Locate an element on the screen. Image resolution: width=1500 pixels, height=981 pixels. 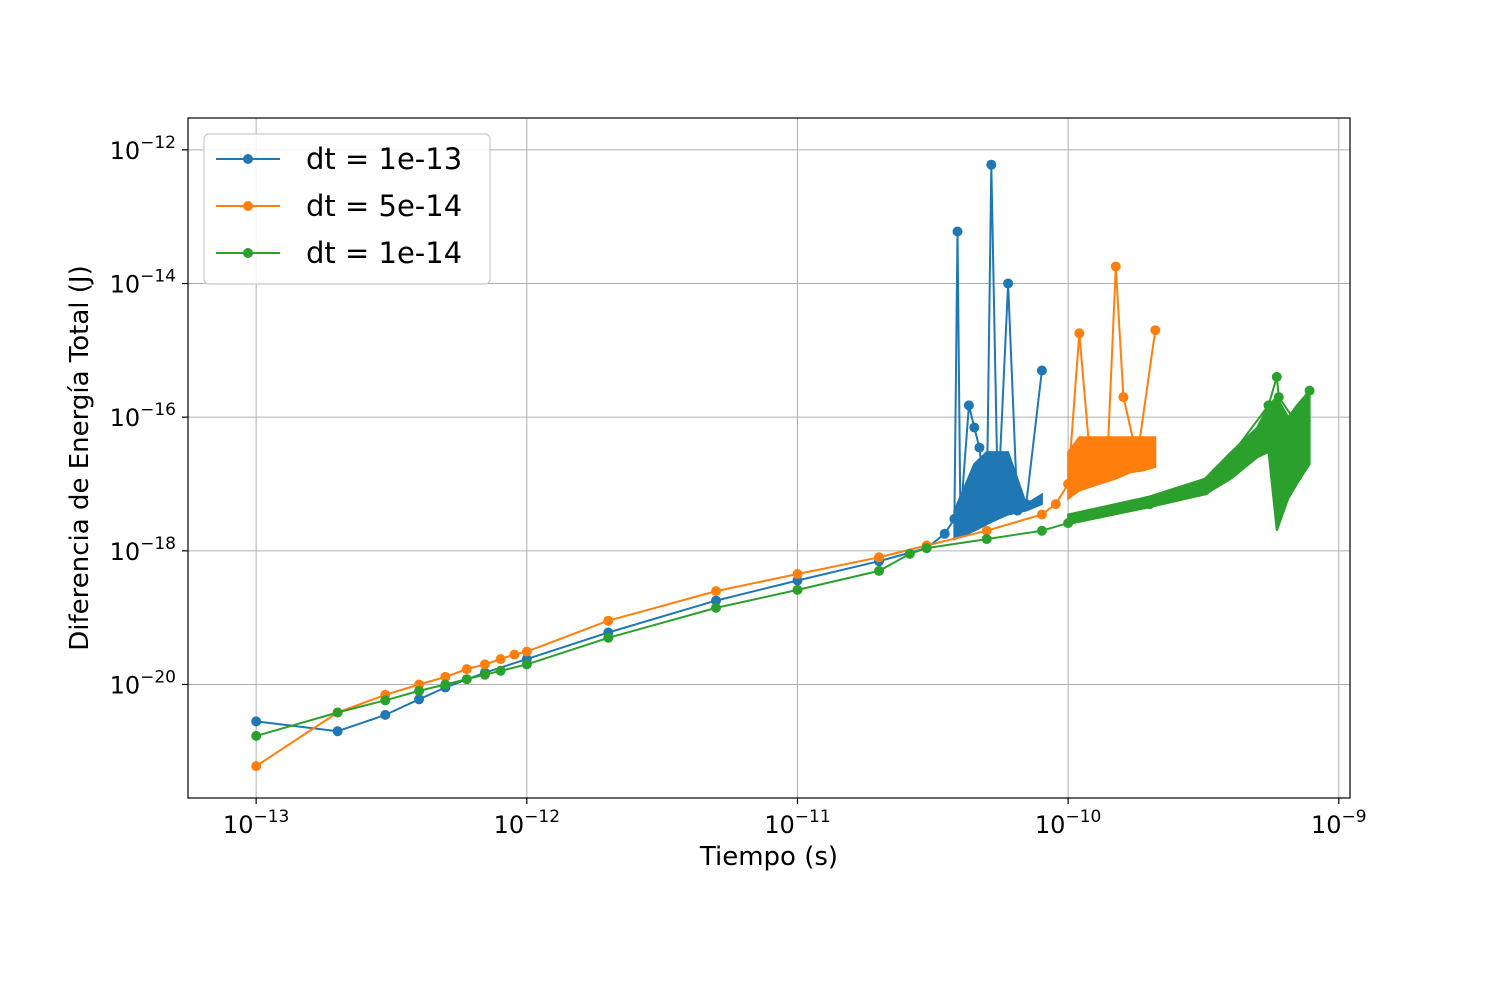
legend-box is located at coordinates (347, 209).